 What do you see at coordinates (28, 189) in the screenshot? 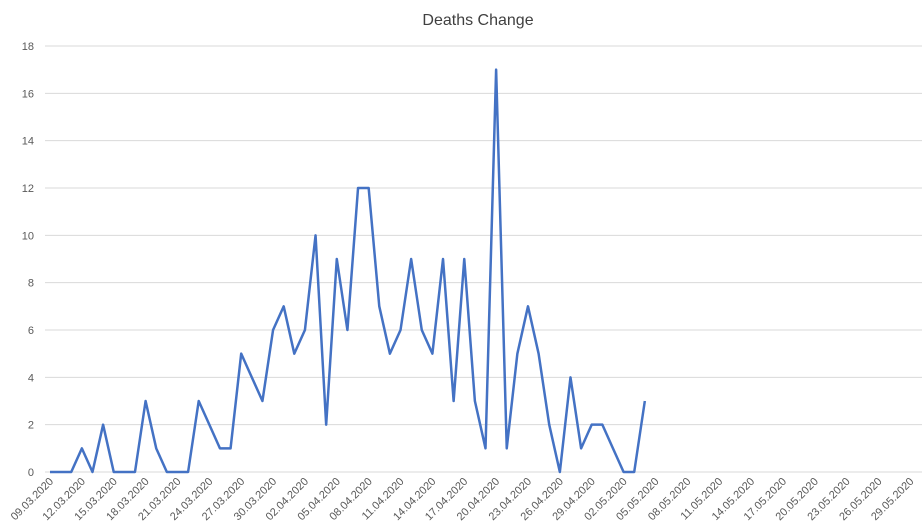
I see `y-tick-label: 12` at bounding box center [28, 189].